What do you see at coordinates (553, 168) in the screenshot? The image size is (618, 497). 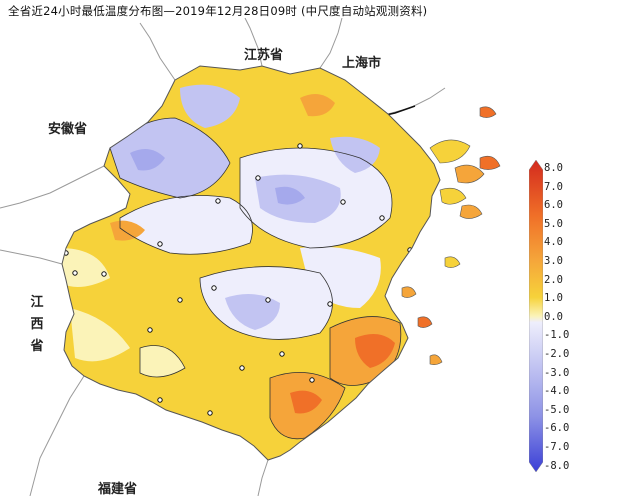 I see `scale-tick-label: 8.0` at bounding box center [553, 168].